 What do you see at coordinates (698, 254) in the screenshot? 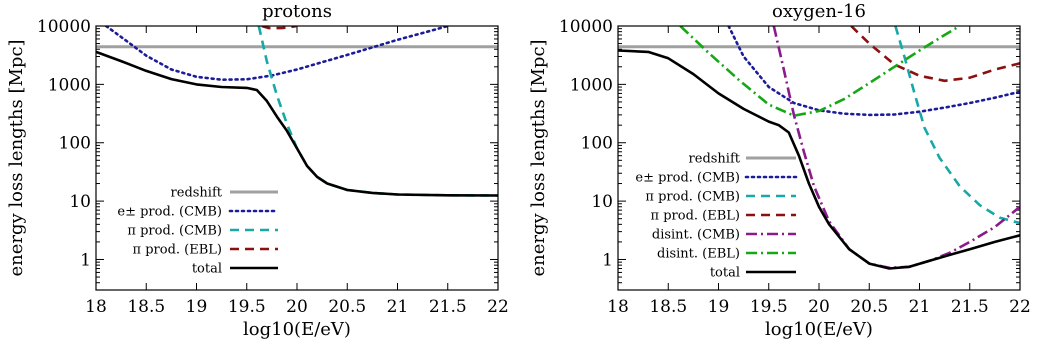
I see `legend-label: disint. (EBL)` at bounding box center [698, 254].